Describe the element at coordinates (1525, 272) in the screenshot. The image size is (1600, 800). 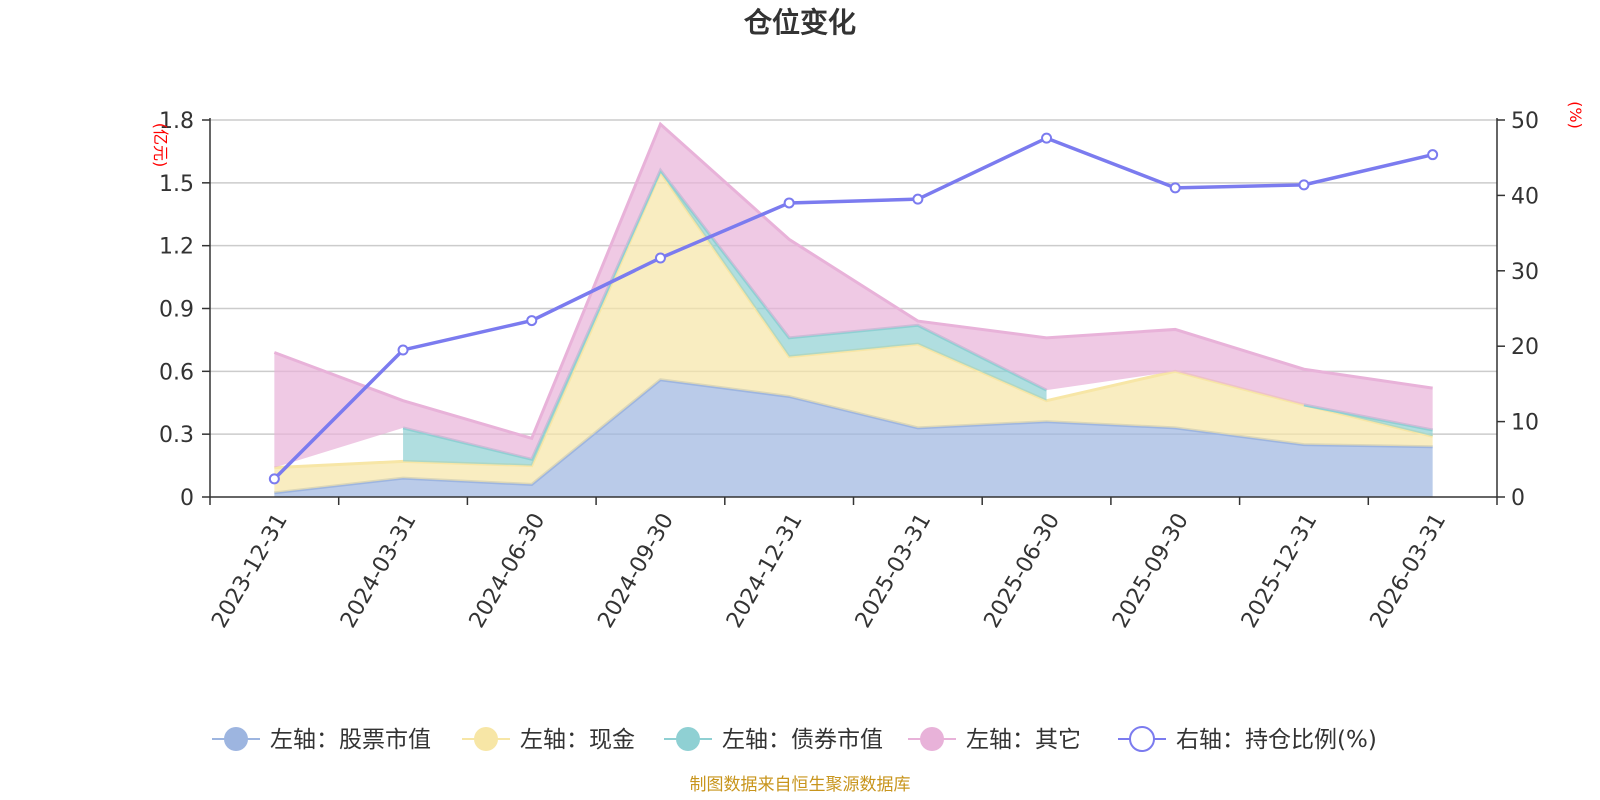
I see `right-tick-label: 30` at that location.